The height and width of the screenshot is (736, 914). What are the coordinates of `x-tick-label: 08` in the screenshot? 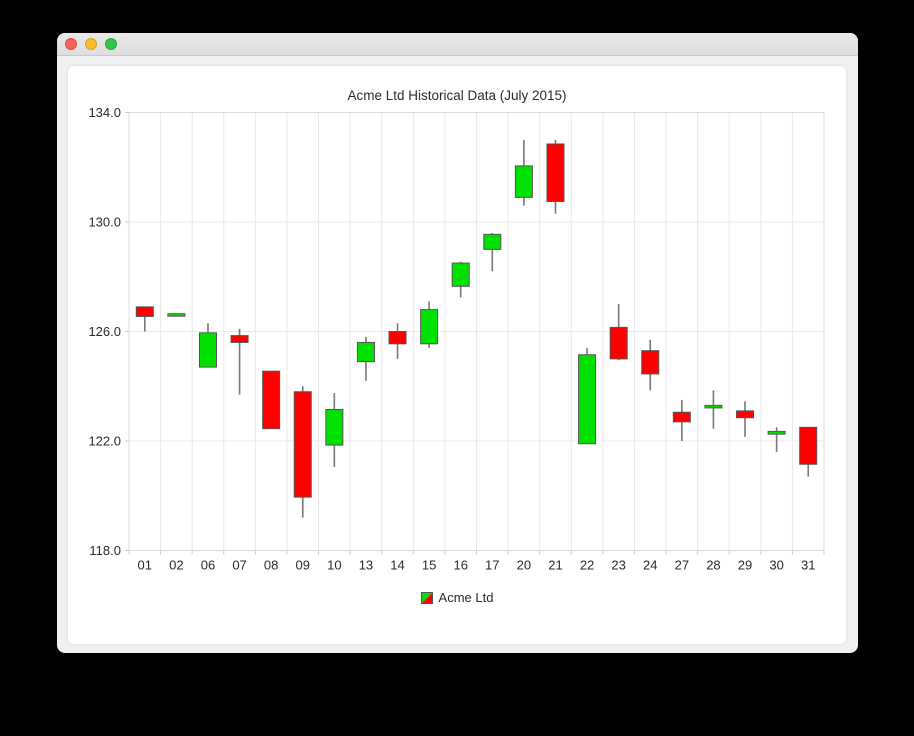 It's located at (271, 565).